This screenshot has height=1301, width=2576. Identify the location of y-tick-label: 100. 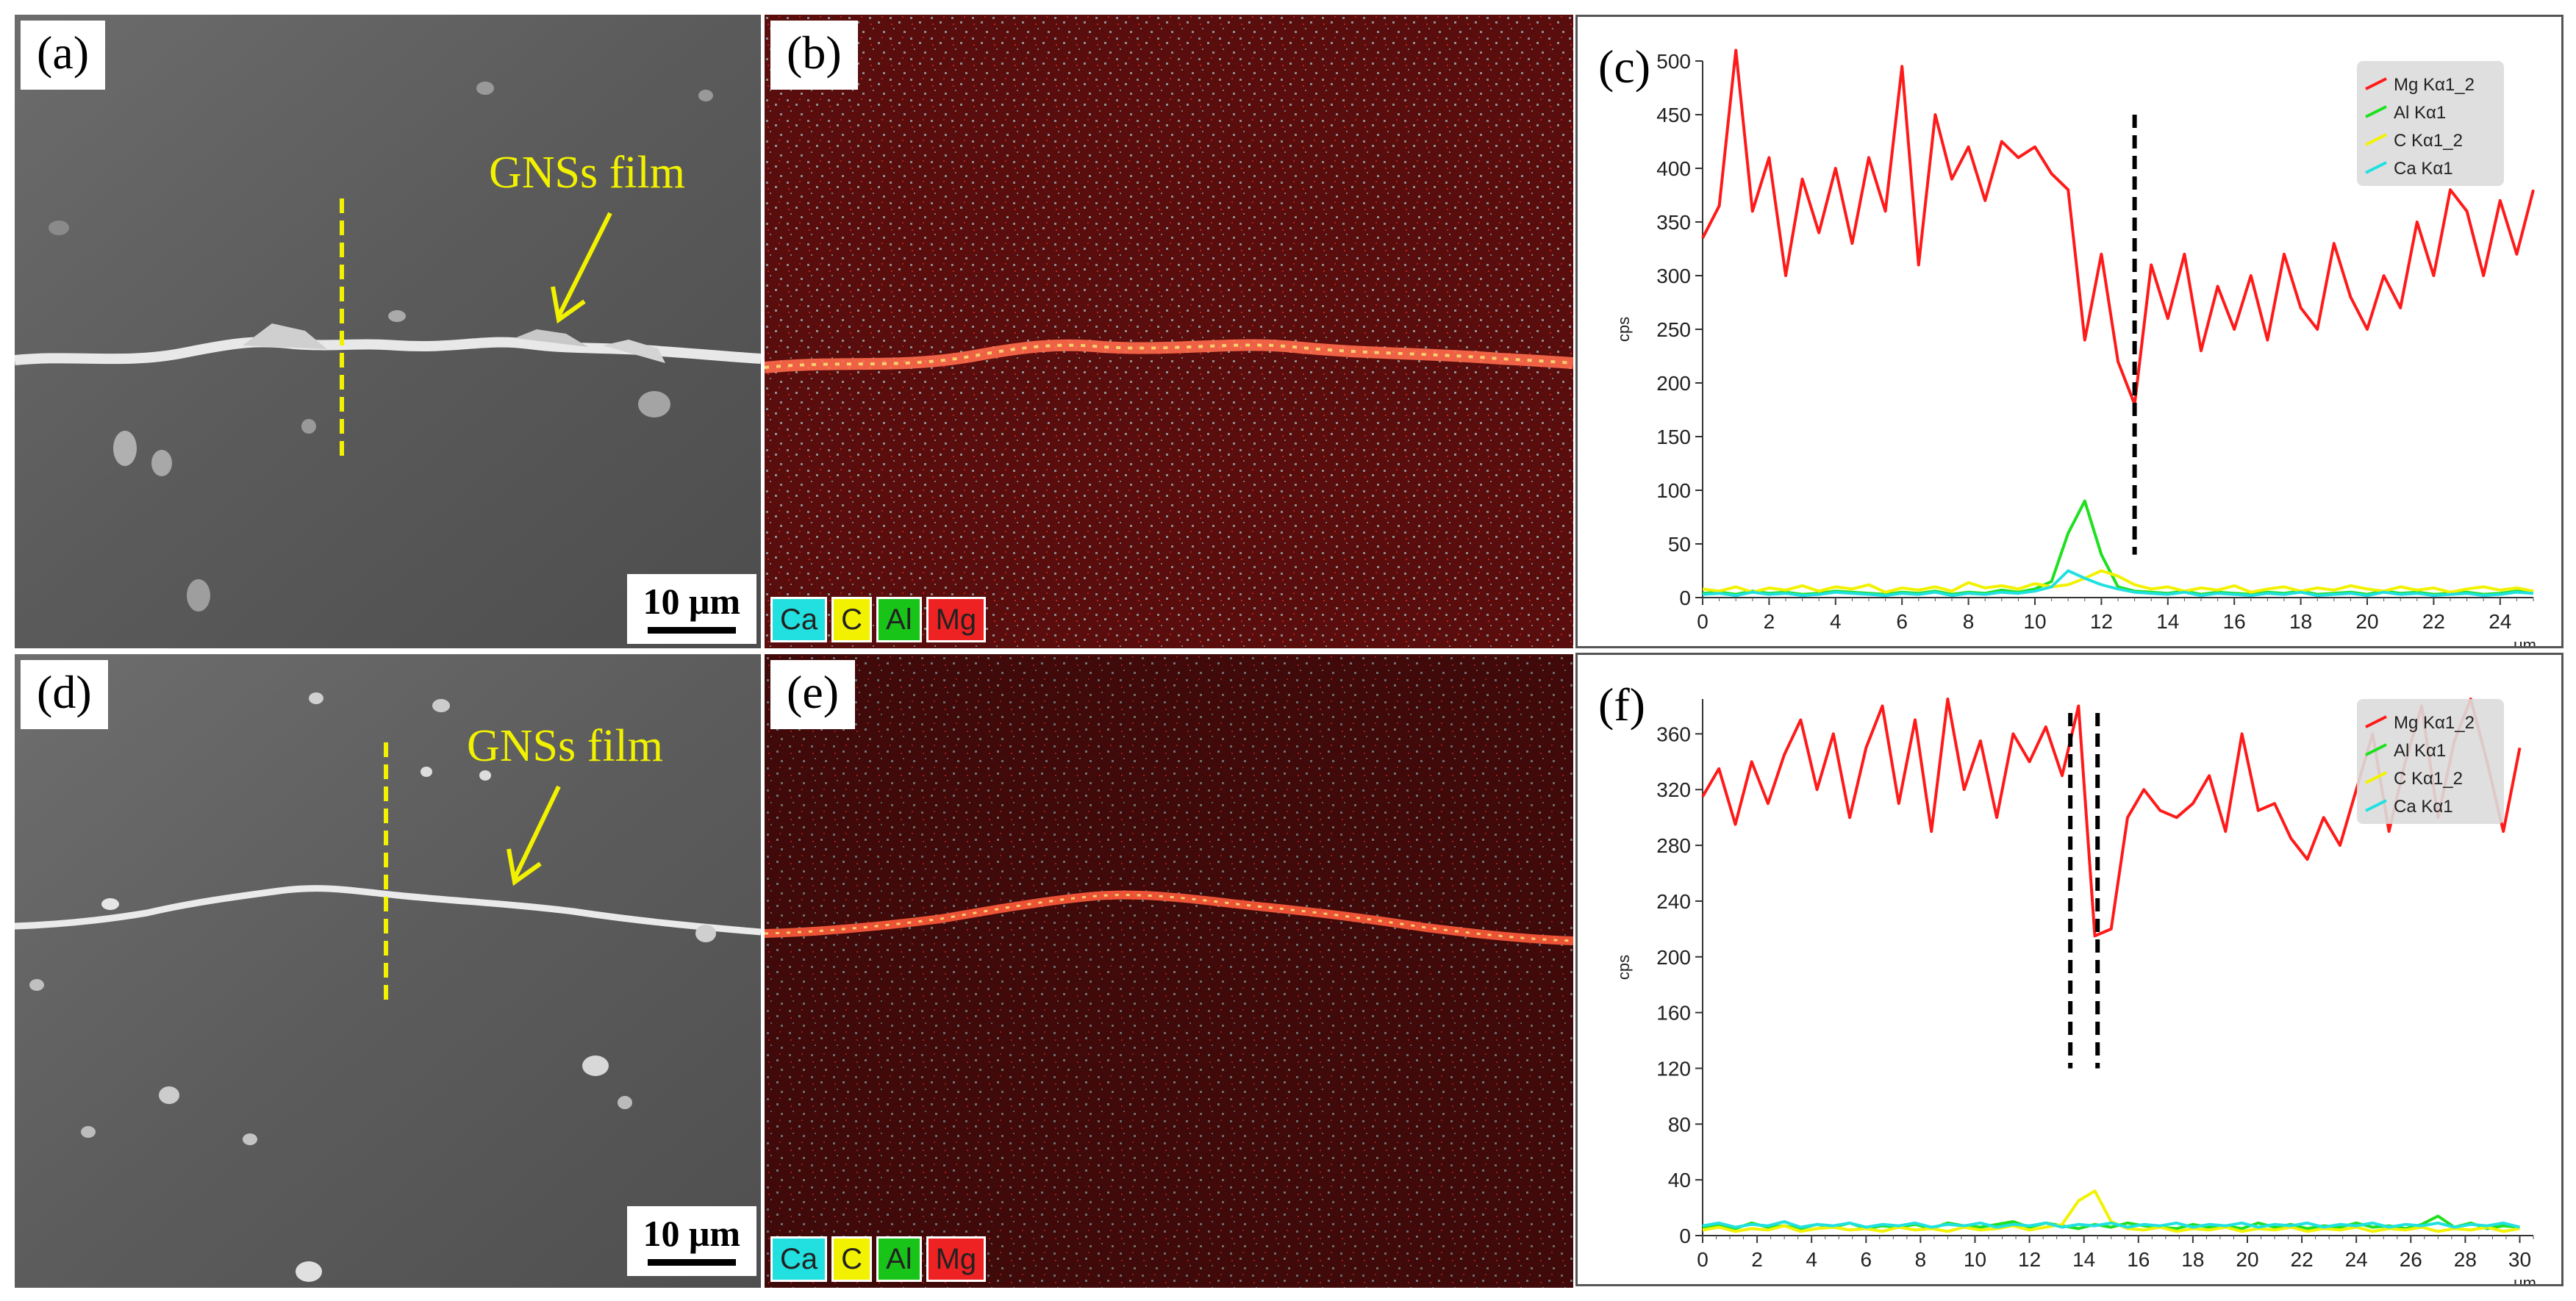
(1673, 490).